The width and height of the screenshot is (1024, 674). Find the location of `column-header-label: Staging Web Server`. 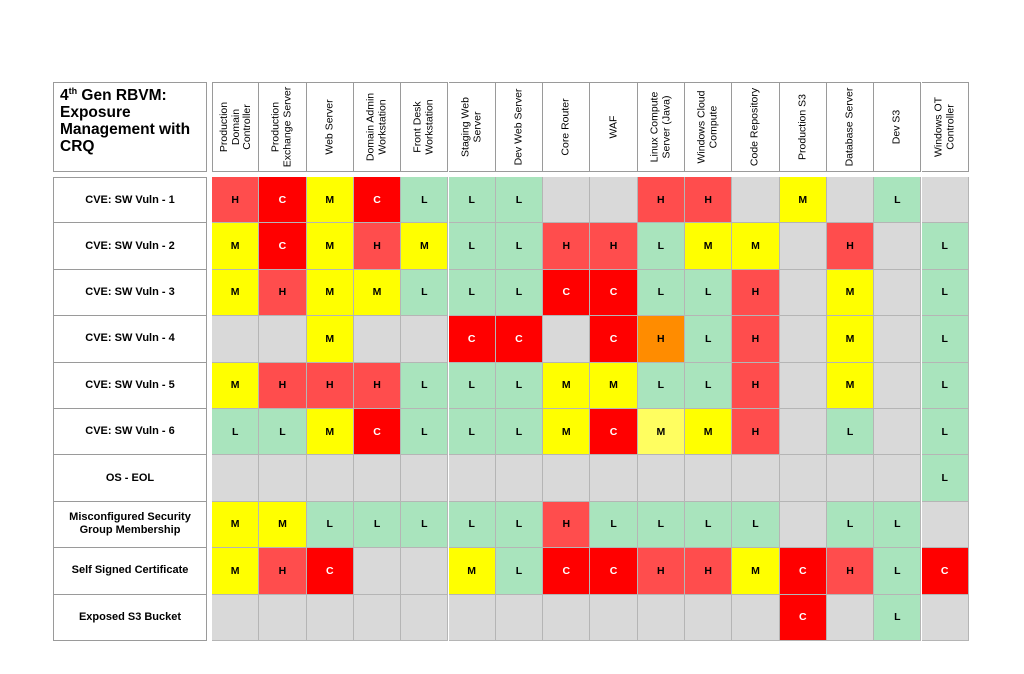

column-header-label: Staging Web Server is located at coordinates (471, 127).